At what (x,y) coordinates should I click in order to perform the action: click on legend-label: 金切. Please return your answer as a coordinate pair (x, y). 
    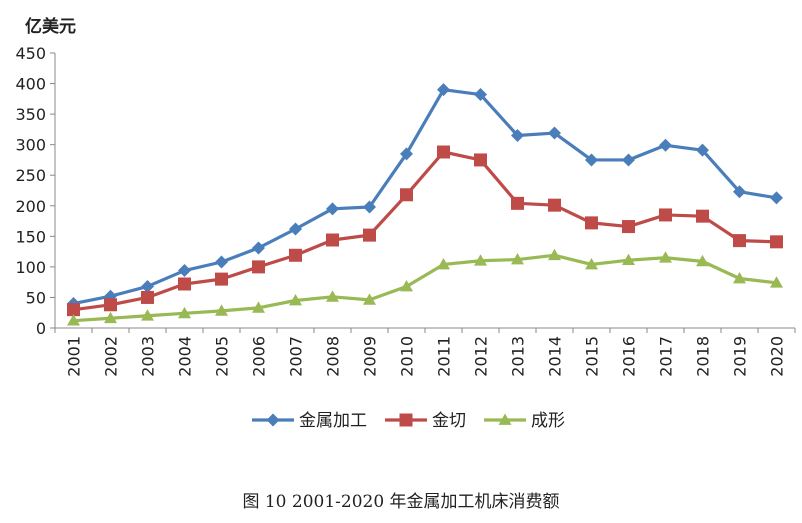
    Looking at the image, I should click on (449, 421).